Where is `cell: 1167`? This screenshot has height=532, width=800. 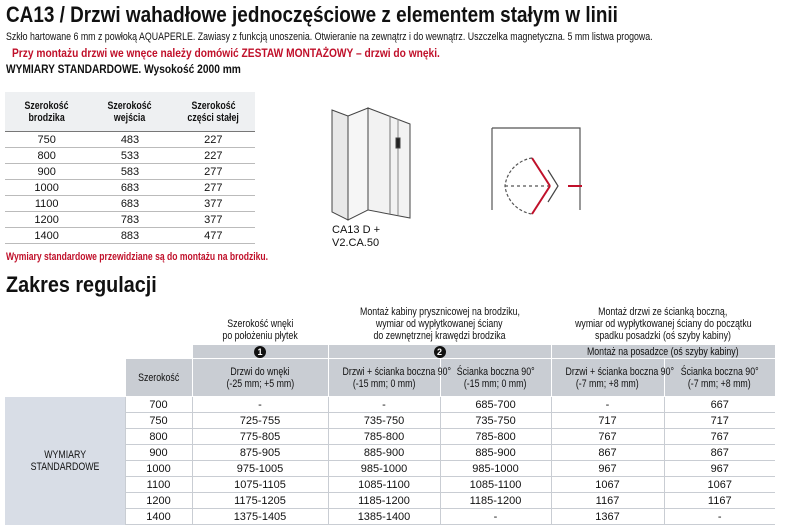 cell: 1167 is located at coordinates (719, 500).